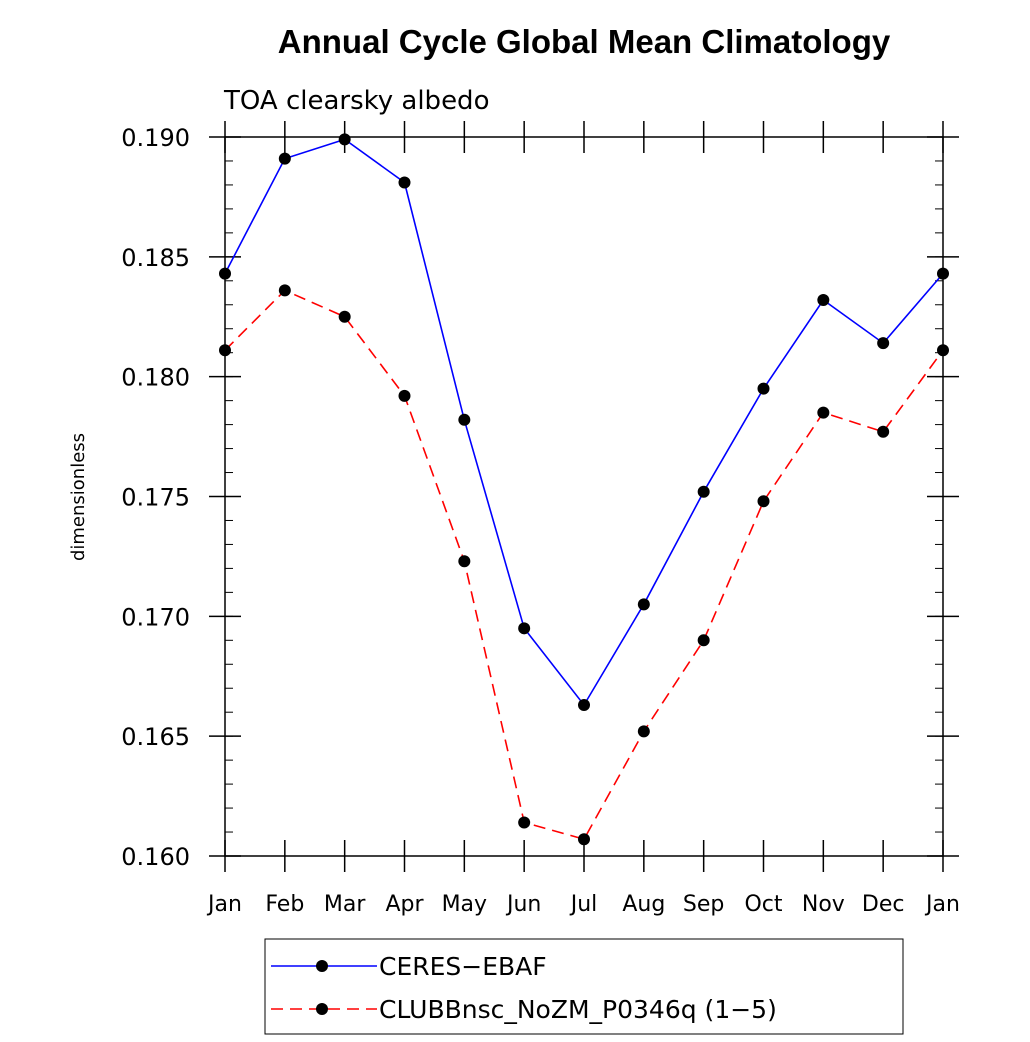  Describe the element at coordinates (578, 1009) in the screenshot. I see `legend-label-clubb: CLUBBnsc_NoZM_P0346q (1−5)` at that location.